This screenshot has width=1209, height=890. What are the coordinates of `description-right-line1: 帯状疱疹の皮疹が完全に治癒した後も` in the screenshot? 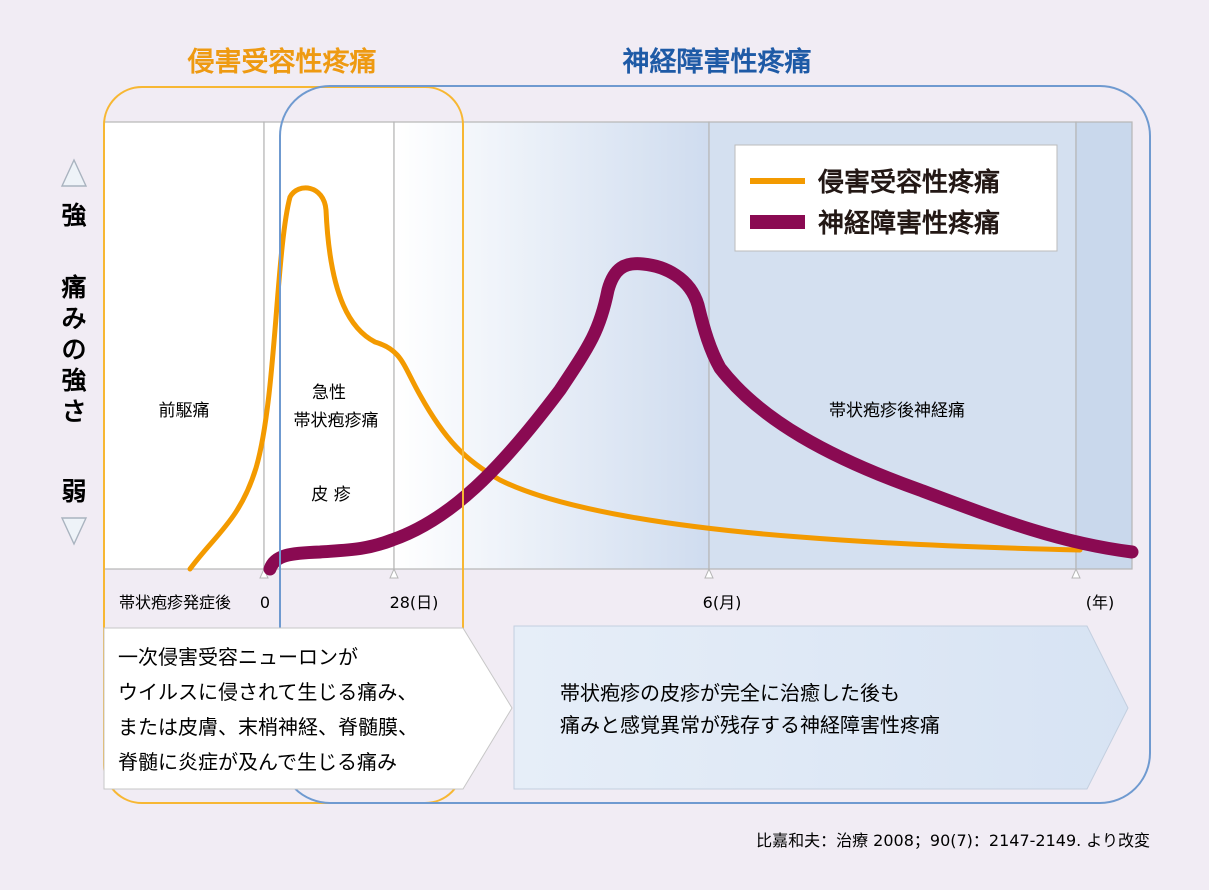 It's located at (730, 693).